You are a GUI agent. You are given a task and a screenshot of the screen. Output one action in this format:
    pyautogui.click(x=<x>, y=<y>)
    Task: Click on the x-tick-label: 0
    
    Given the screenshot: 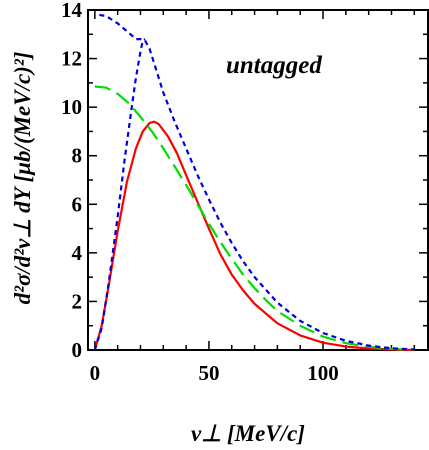 What is the action you would take?
    pyautogui.click(x=95, y=373)
    